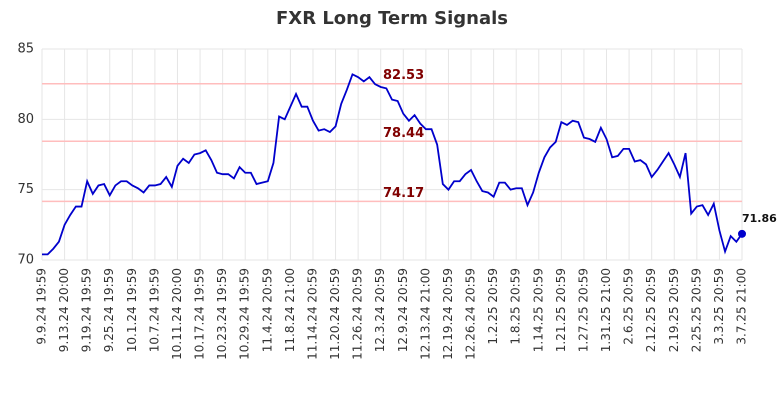 Image resolution: width=784 pixels, height=400 pixels. I want to click on x-tick-label: 11.20.24 20:59, so click(335, 314).